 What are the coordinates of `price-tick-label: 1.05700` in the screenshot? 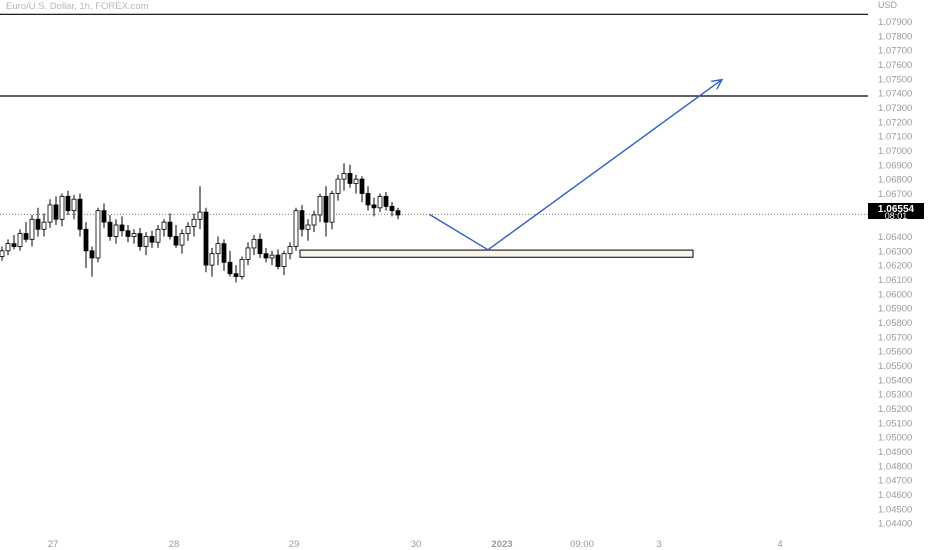 It's located at (895, 337).